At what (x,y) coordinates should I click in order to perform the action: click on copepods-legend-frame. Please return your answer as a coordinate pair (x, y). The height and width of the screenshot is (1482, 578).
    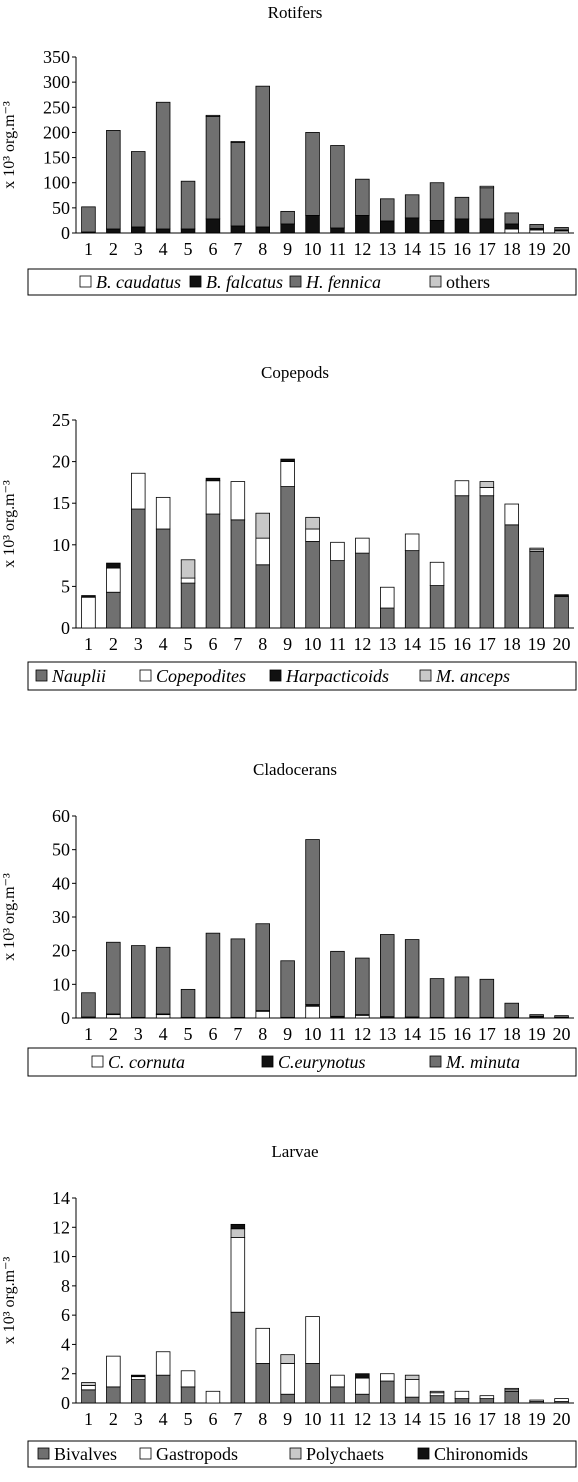
    Looking at the image, I should click on (302, 676).